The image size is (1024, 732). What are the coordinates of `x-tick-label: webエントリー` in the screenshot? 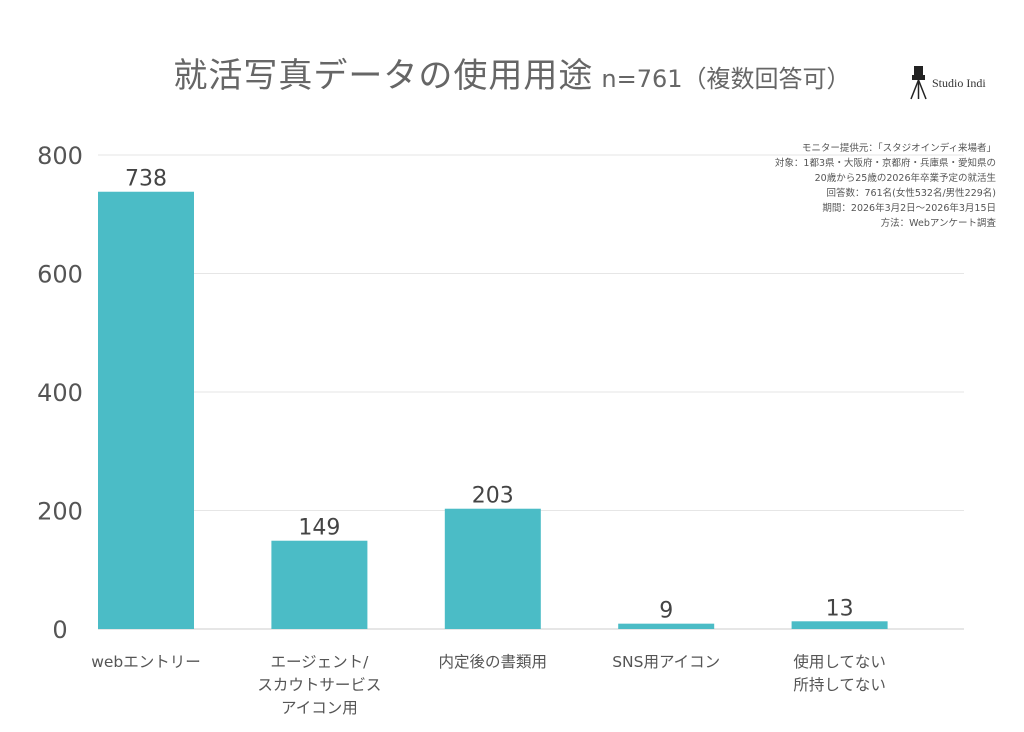 It's located at (146, 662).